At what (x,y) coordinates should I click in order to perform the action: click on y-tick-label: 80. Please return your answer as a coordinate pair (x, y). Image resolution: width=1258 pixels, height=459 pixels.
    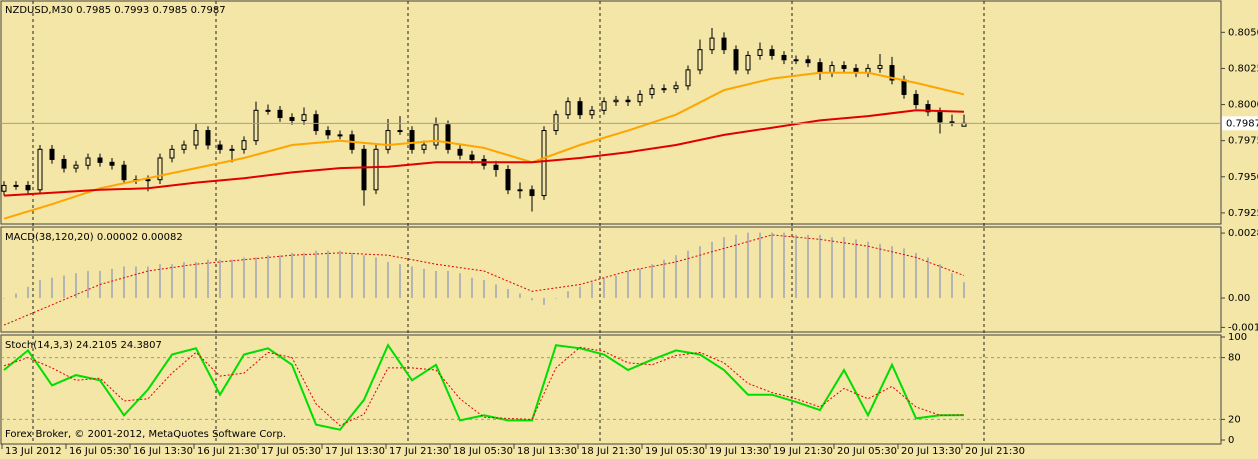
    Looking at the image, I should click on (1234, 358).